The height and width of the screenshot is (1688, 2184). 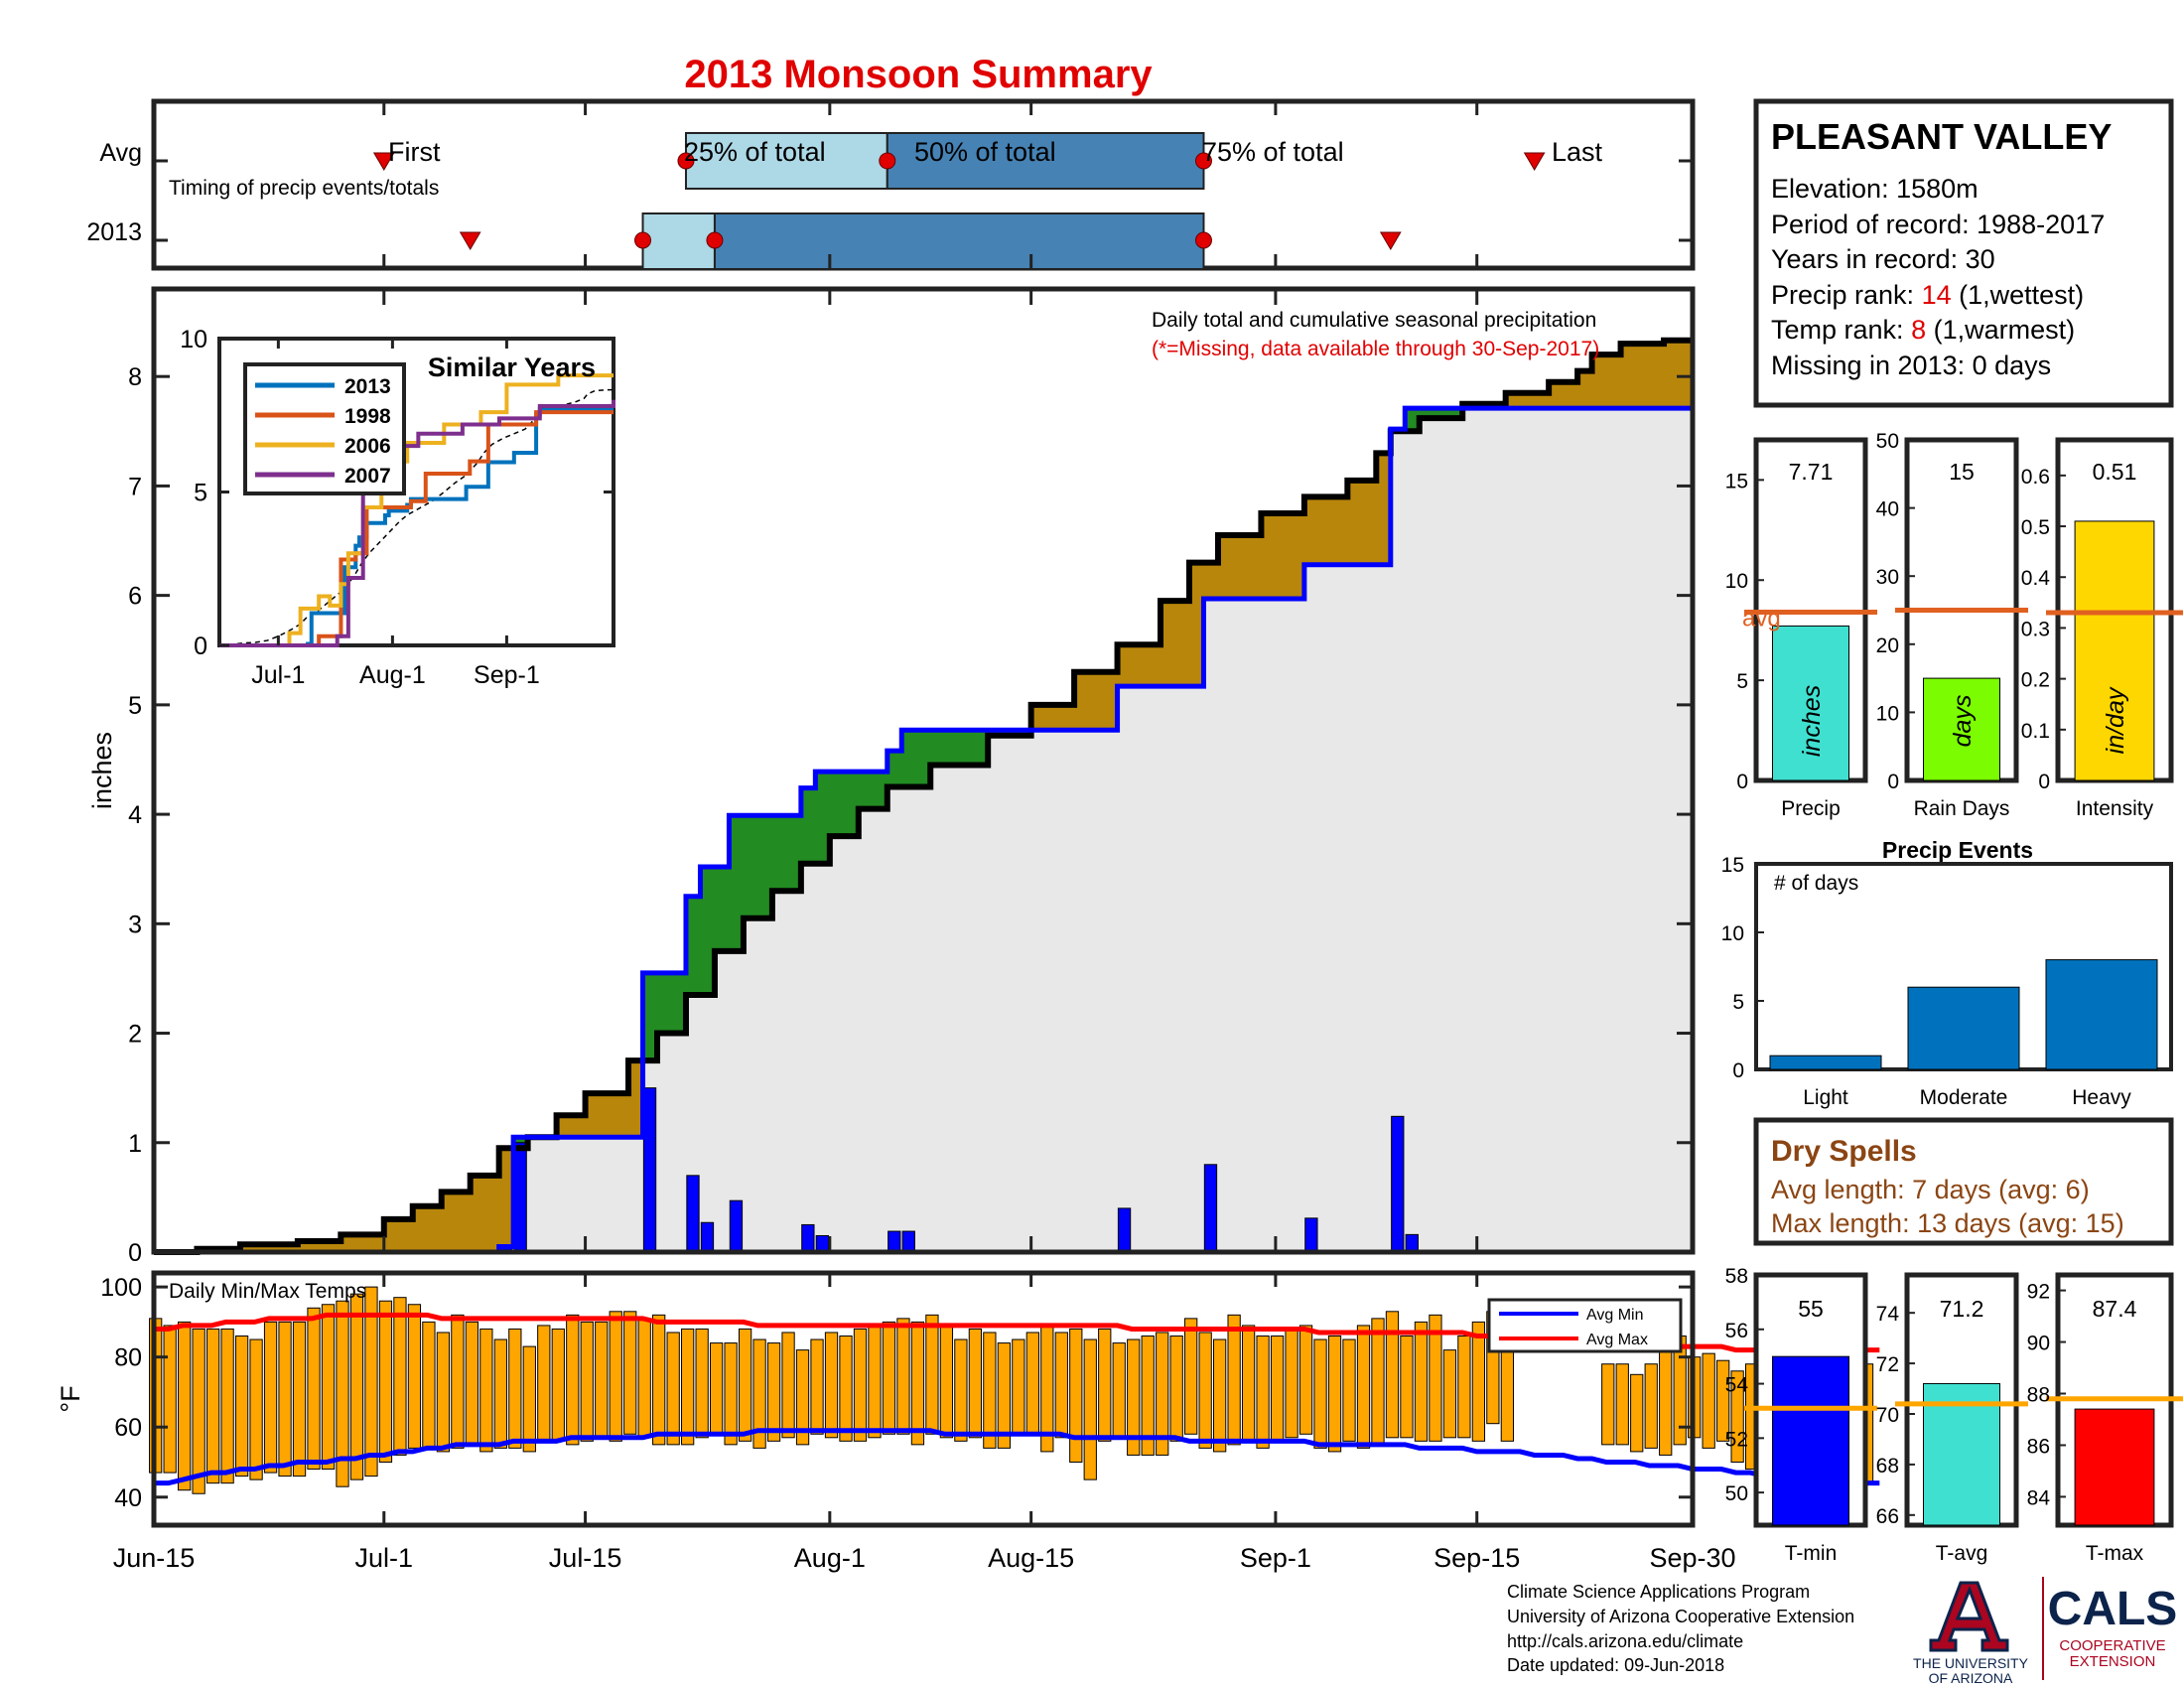 What do you see at coordinates (2114, 650) in the screenshot?
I see `stat-bar-intensity` at bounding box center [2114, 650].